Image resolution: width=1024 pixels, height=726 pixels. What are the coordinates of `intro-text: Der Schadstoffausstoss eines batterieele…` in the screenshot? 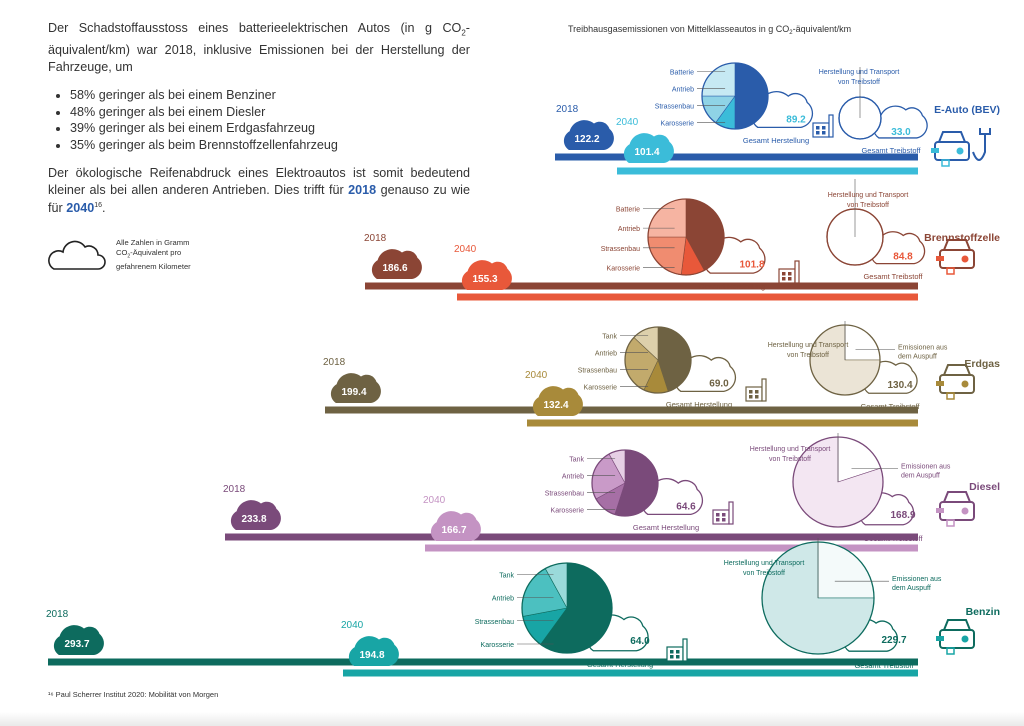 It's located at (259, 124).